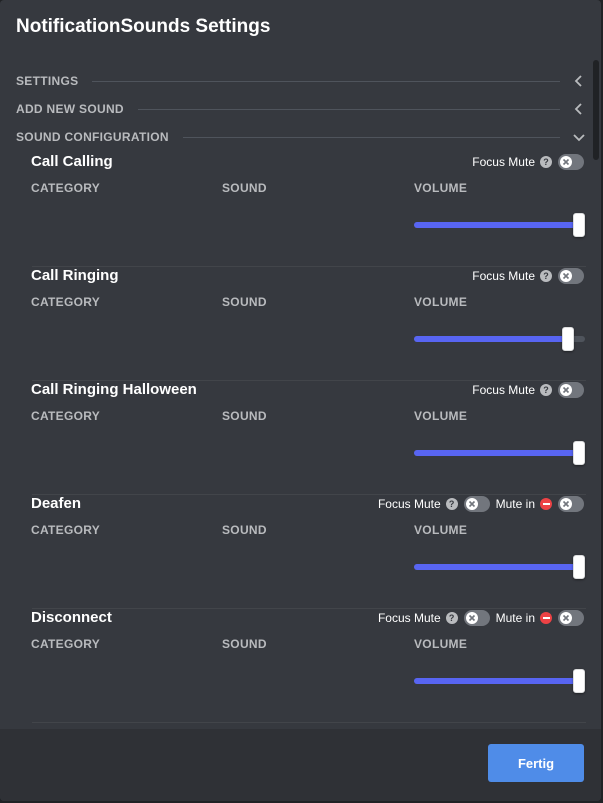  Describe the element at coordinates (114, 389) in the screenshot. I see `sound-name: Call Ringing Halloween` at that location.